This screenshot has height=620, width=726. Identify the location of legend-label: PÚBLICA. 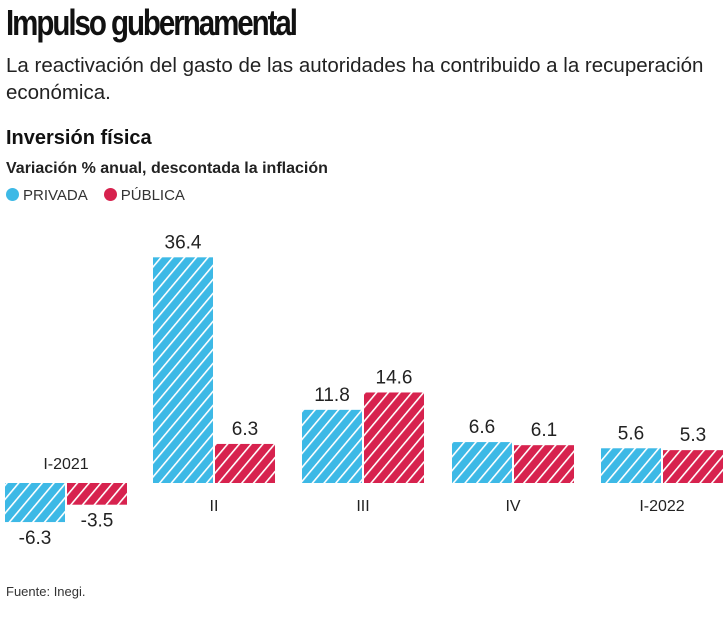
(152, 195).